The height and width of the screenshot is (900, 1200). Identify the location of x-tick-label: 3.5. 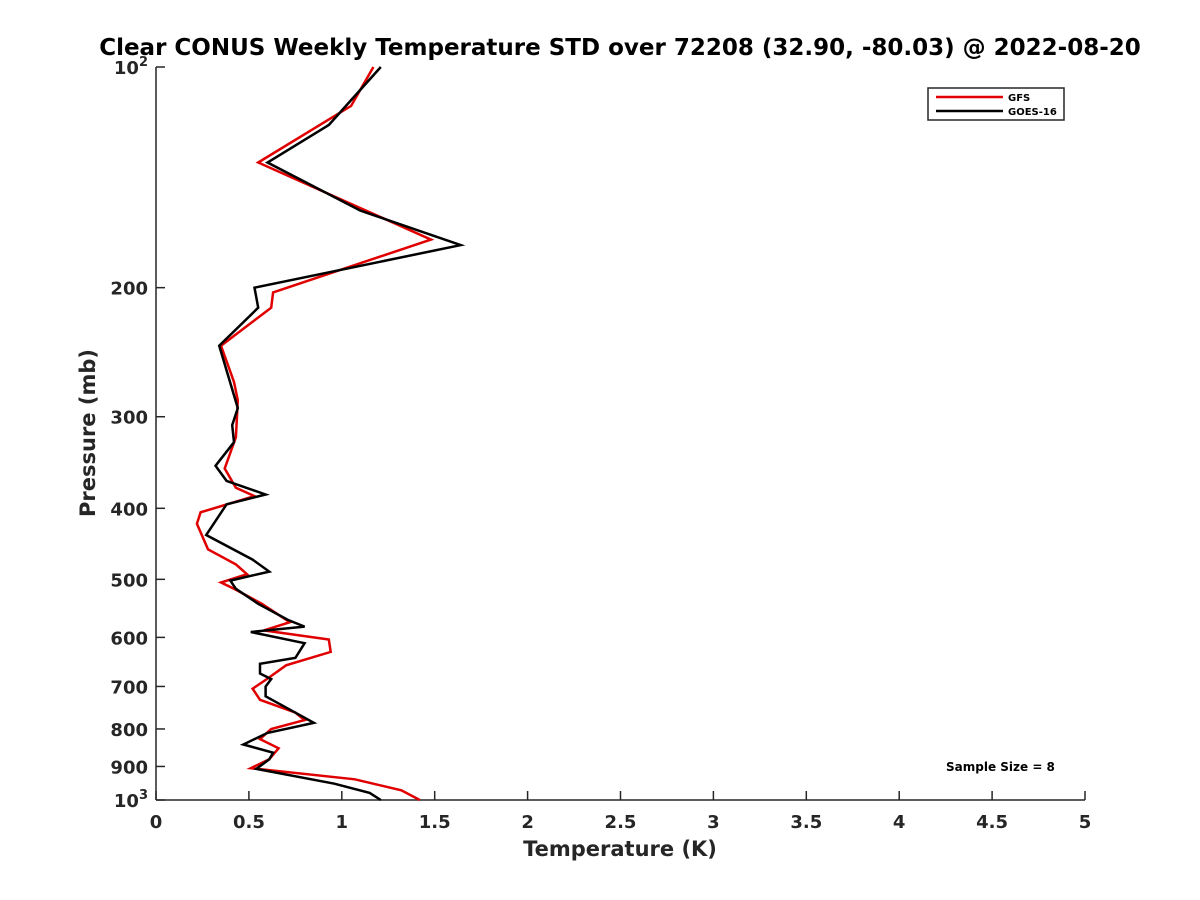
(806, 822).